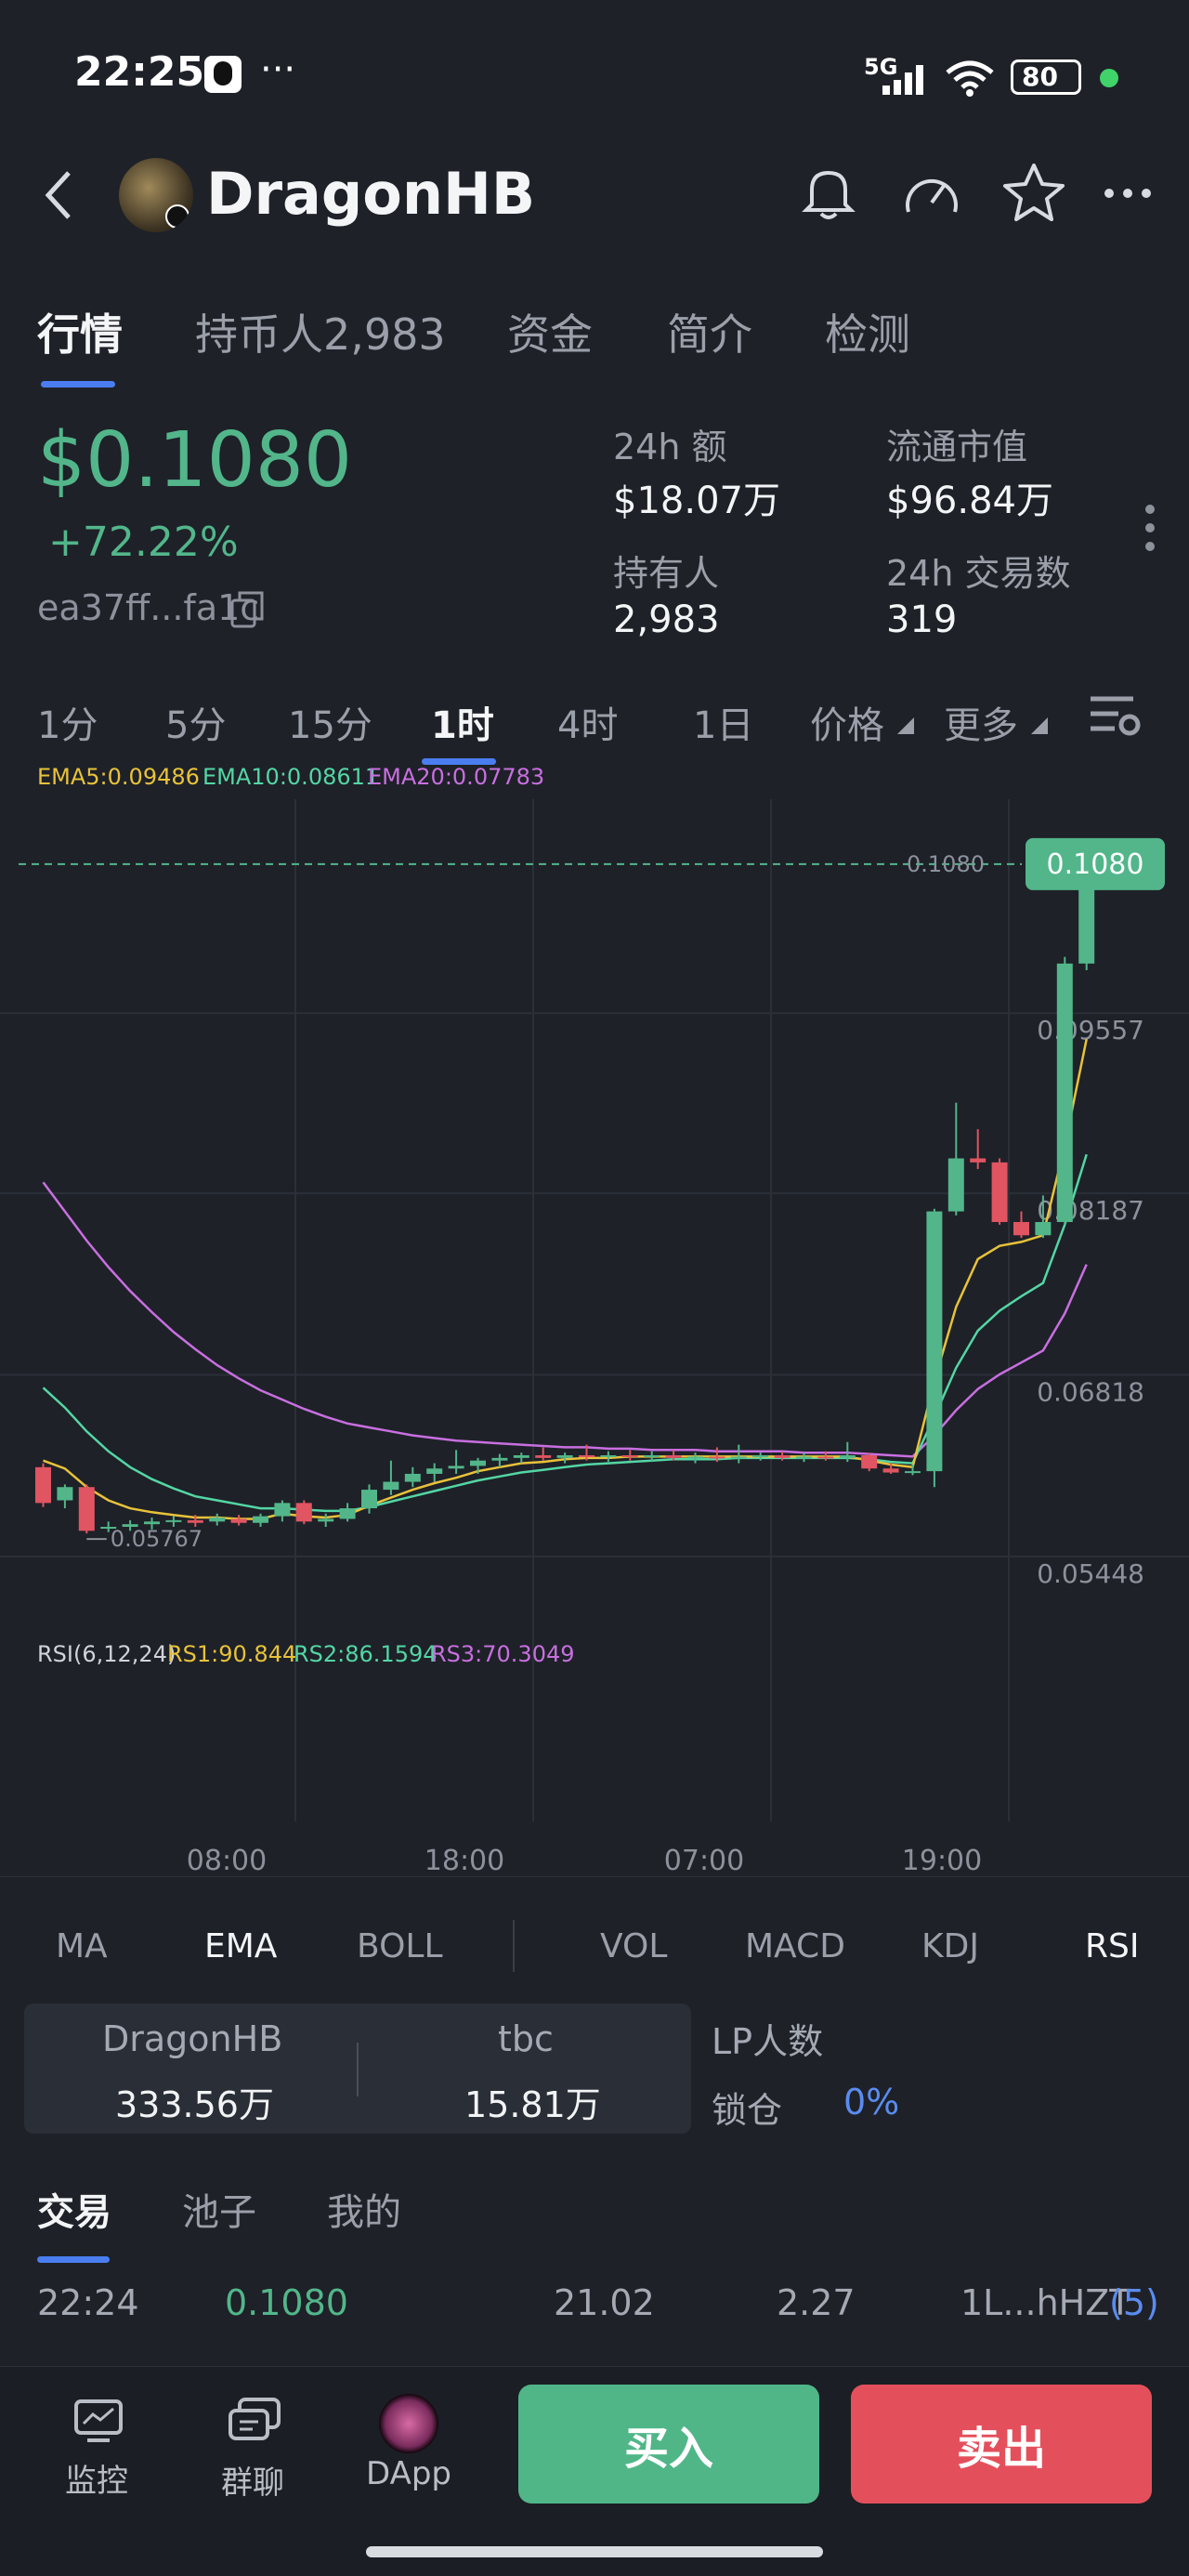 This screenshot has height=2576, width=1189. What do you see at coordinates (828, 193) in the screenshot?
I see `bell-icon` at bounding box center [828, 193].